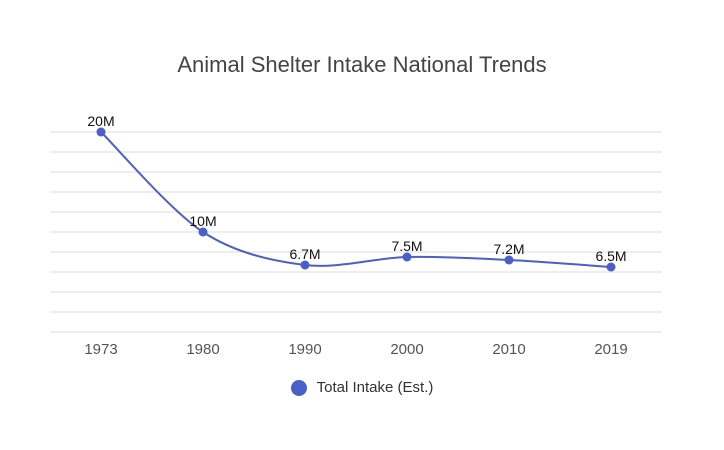 The width and height of the screenshot is (724, 450). I want to click on data-point-2010, so click(509, 260).